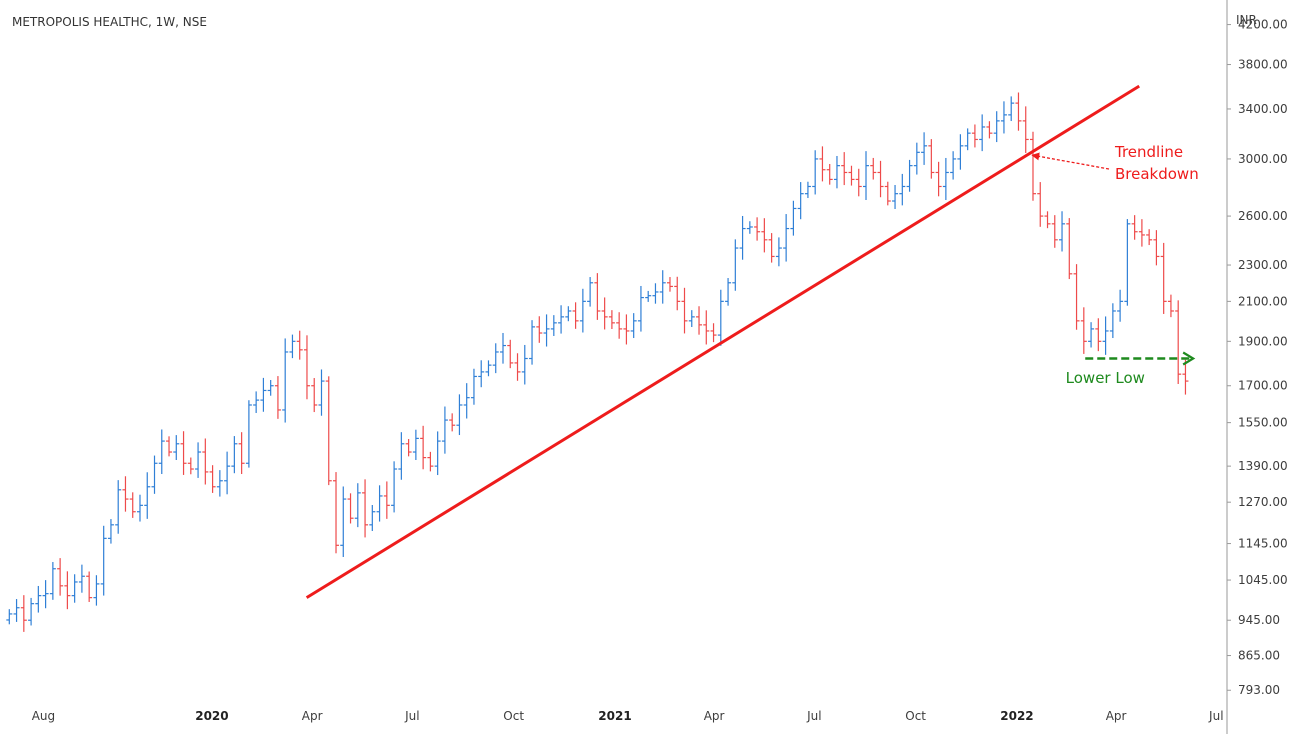 This screenshot has width=1300, height=734. Describe the element at coordinates (915, 716) in the screenshot. I see `time-tick-label: Oct` at that location.